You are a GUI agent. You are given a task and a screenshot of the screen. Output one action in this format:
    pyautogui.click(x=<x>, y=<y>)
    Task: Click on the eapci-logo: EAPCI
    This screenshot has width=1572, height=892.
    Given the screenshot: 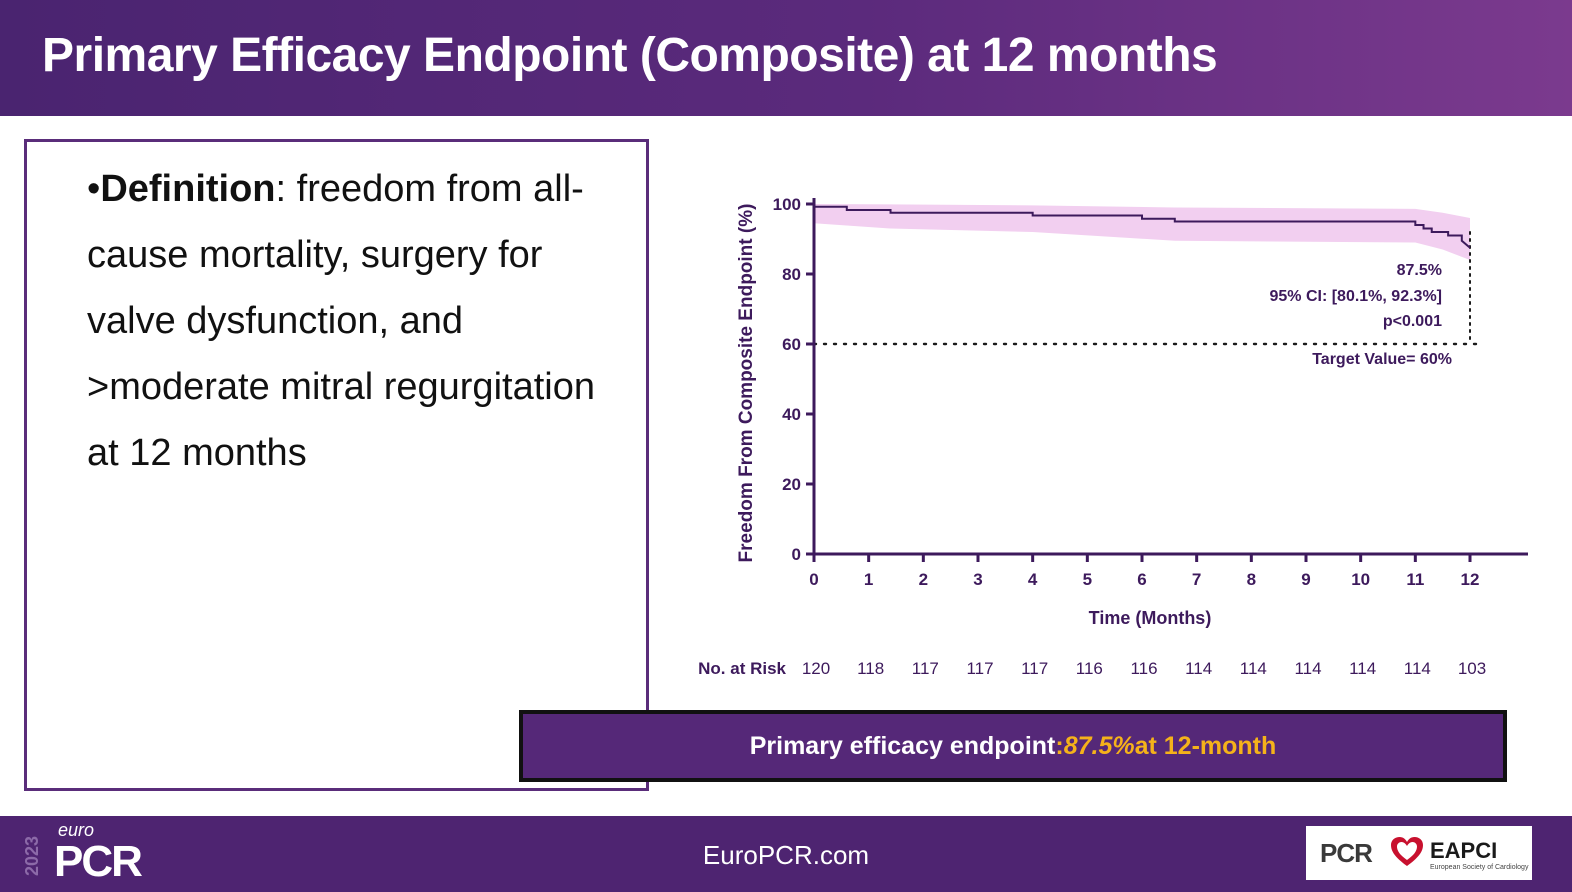 What is the action you would take?
    pyautogui.click(x=1464, y=850)
    